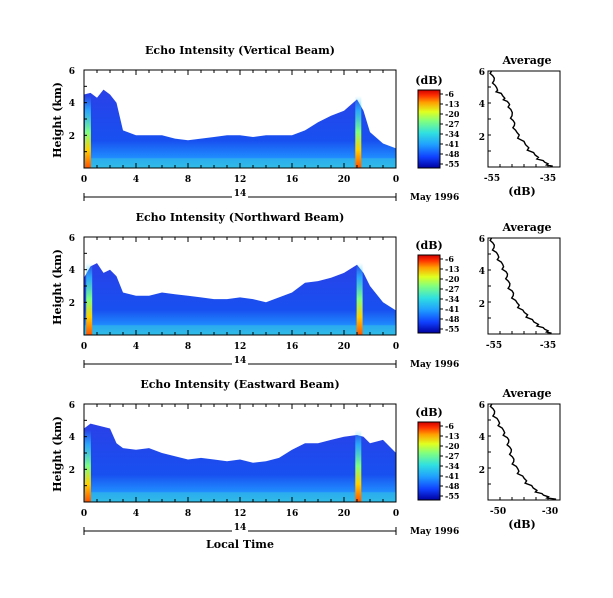 The image size is (613, 598). Describe the element at coordinates (498, 512) in the screenshot. I see `profile-x-tick-label: -50` at that location.